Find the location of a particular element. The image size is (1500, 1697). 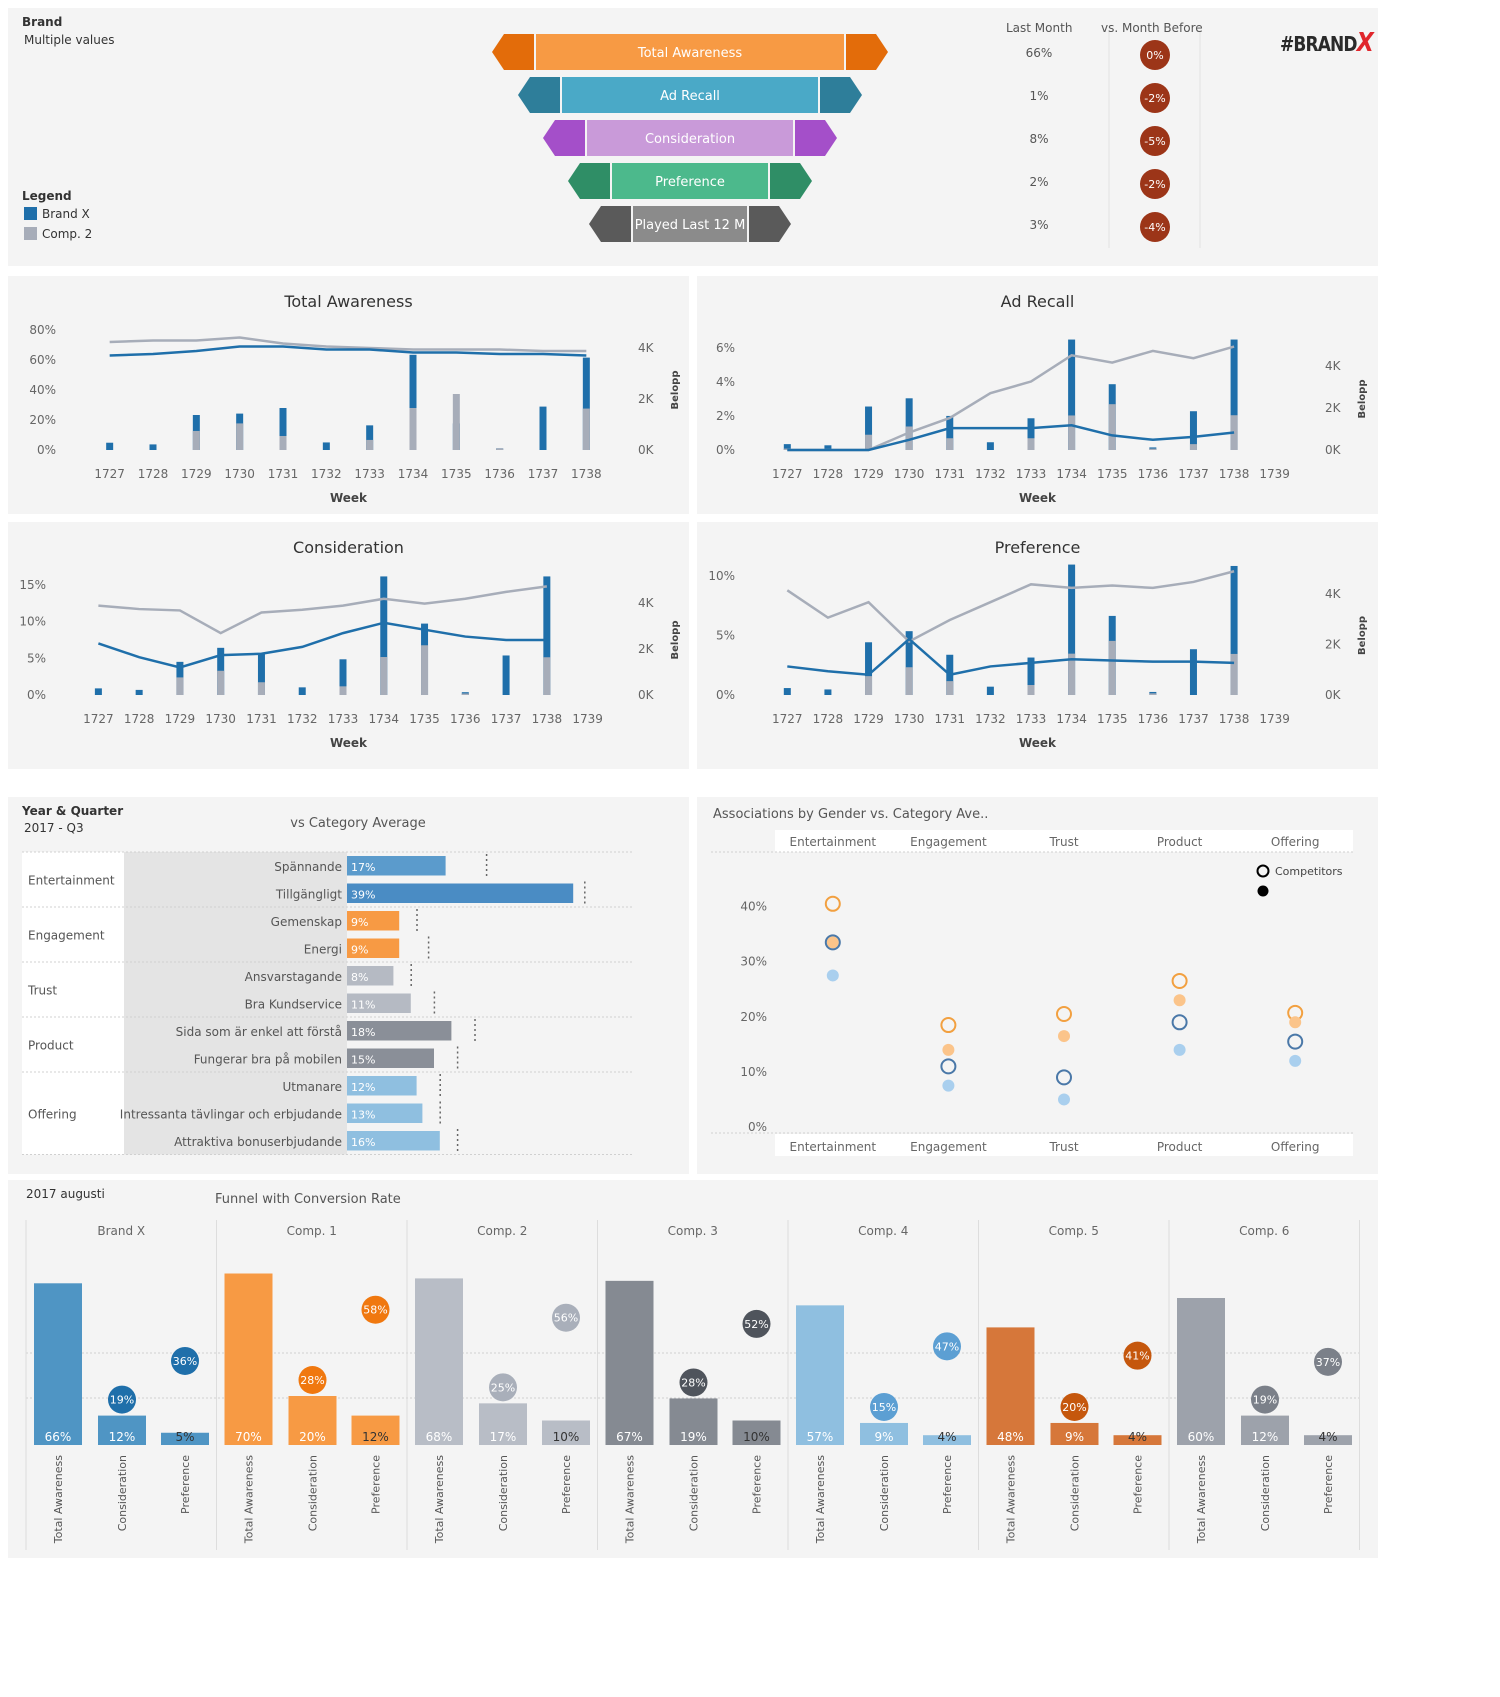

y-tick-label: 5% is located at coordinates (36, 658).